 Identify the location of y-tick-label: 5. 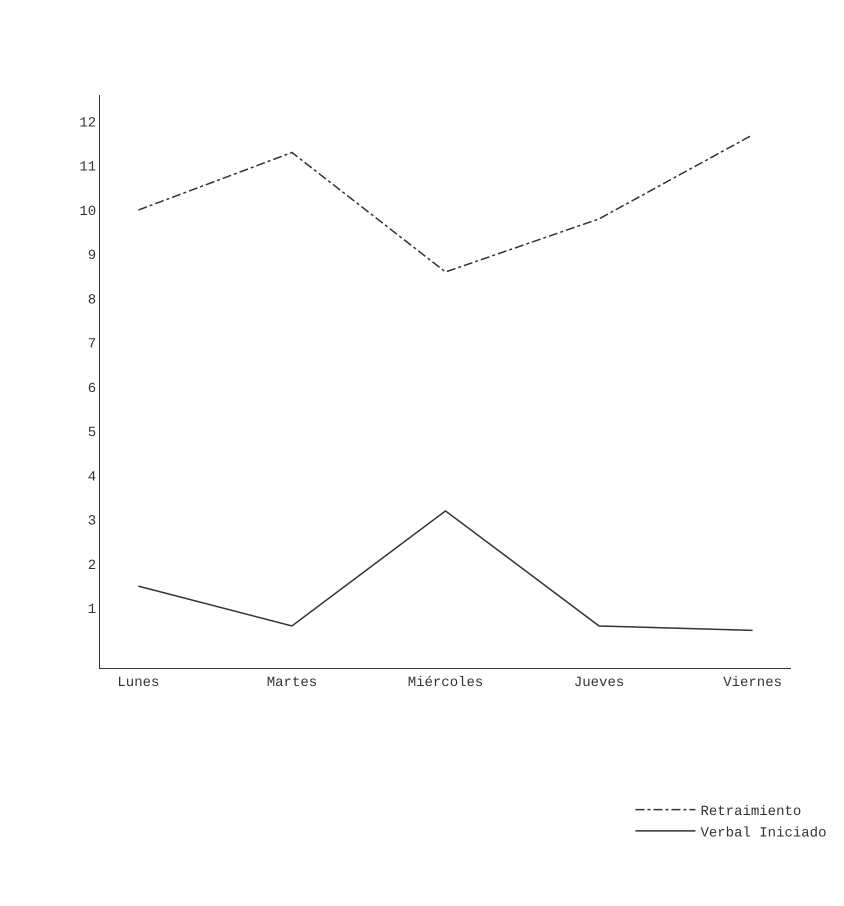
(92, 433).